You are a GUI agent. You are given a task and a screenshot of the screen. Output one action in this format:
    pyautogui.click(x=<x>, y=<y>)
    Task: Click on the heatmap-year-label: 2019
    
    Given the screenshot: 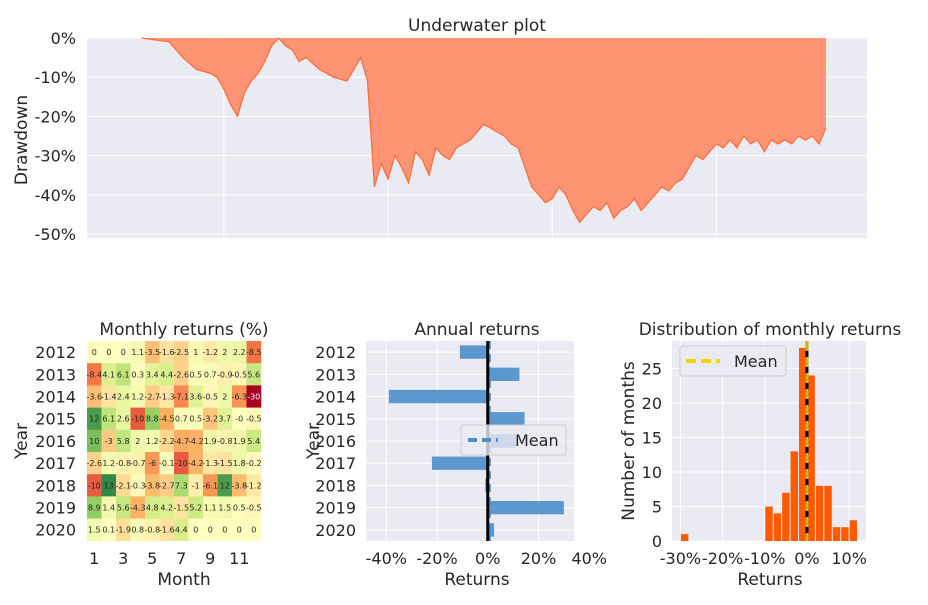 What is the action you would take?
    pyautogui.click(x=55, y=508)
    